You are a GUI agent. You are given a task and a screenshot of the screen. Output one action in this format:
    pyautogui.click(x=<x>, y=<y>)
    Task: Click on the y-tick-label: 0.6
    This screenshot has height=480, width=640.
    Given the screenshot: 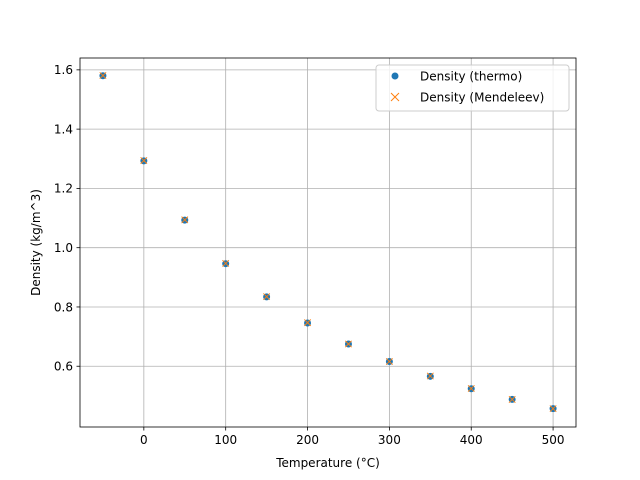 What is the action you would take?
    pyautogui.click(x=63, y=367)
    